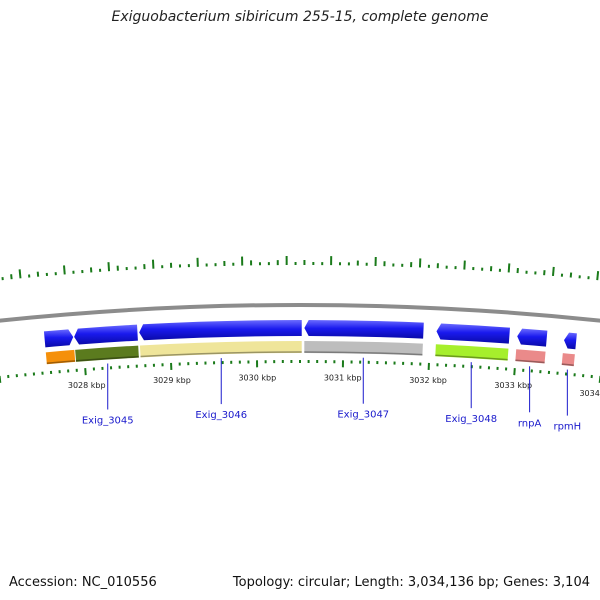 Image resolution: width=600 pixels, height=600 pixels. Describe the element at coordinates (513, 385) in the screenshot. I see `kbp-label: 3033 kbp` at that location.